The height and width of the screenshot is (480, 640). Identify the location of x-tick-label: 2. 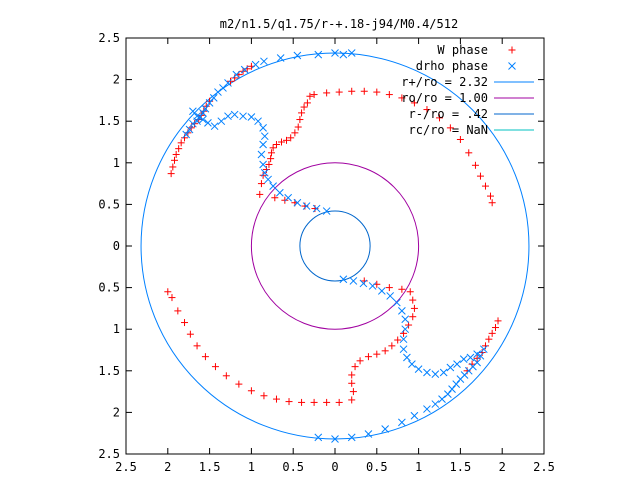
(502, 467).